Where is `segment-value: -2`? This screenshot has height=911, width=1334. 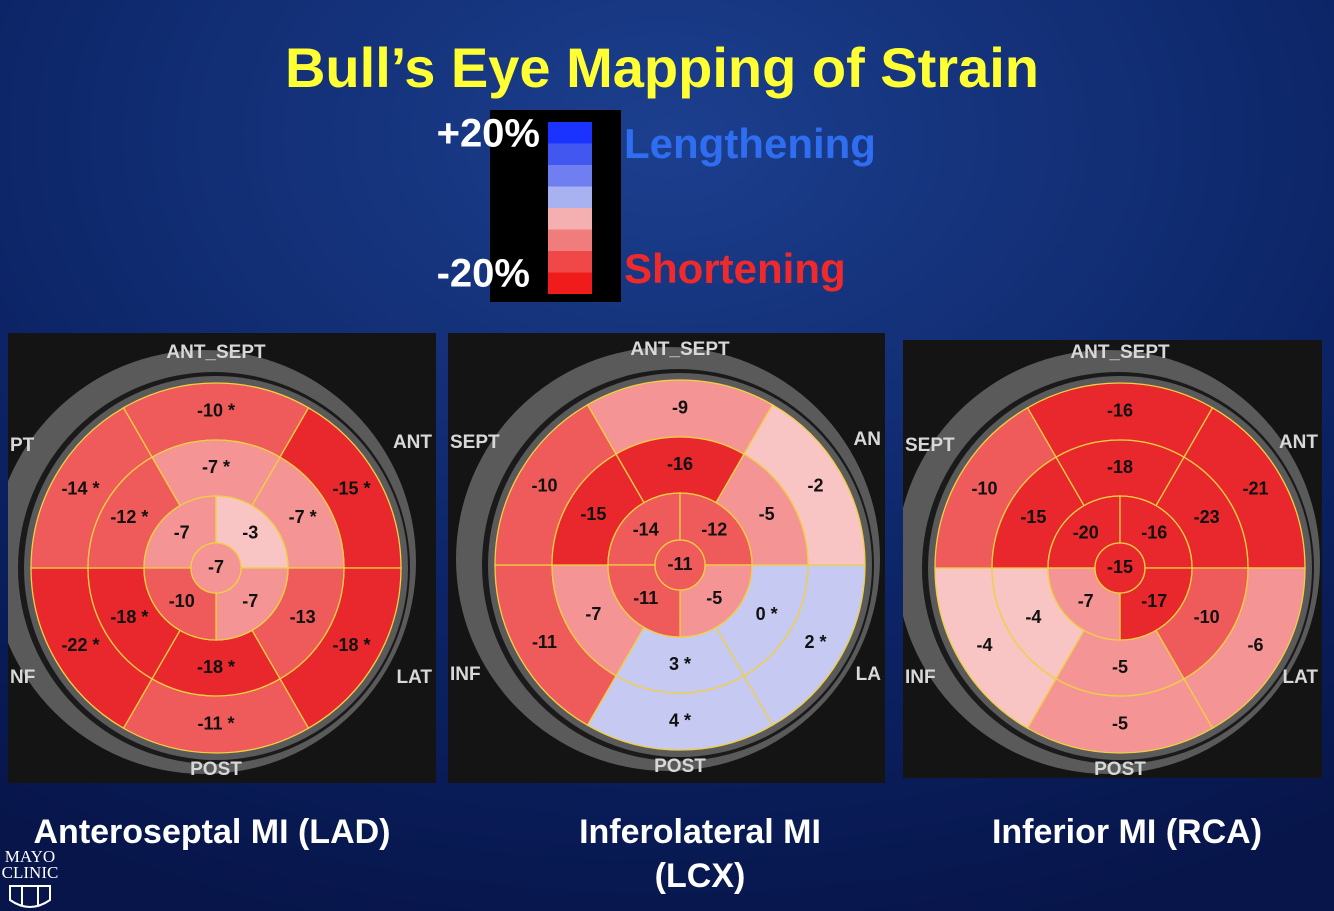 segment-value: -2 is located at coordinates (816, 486).